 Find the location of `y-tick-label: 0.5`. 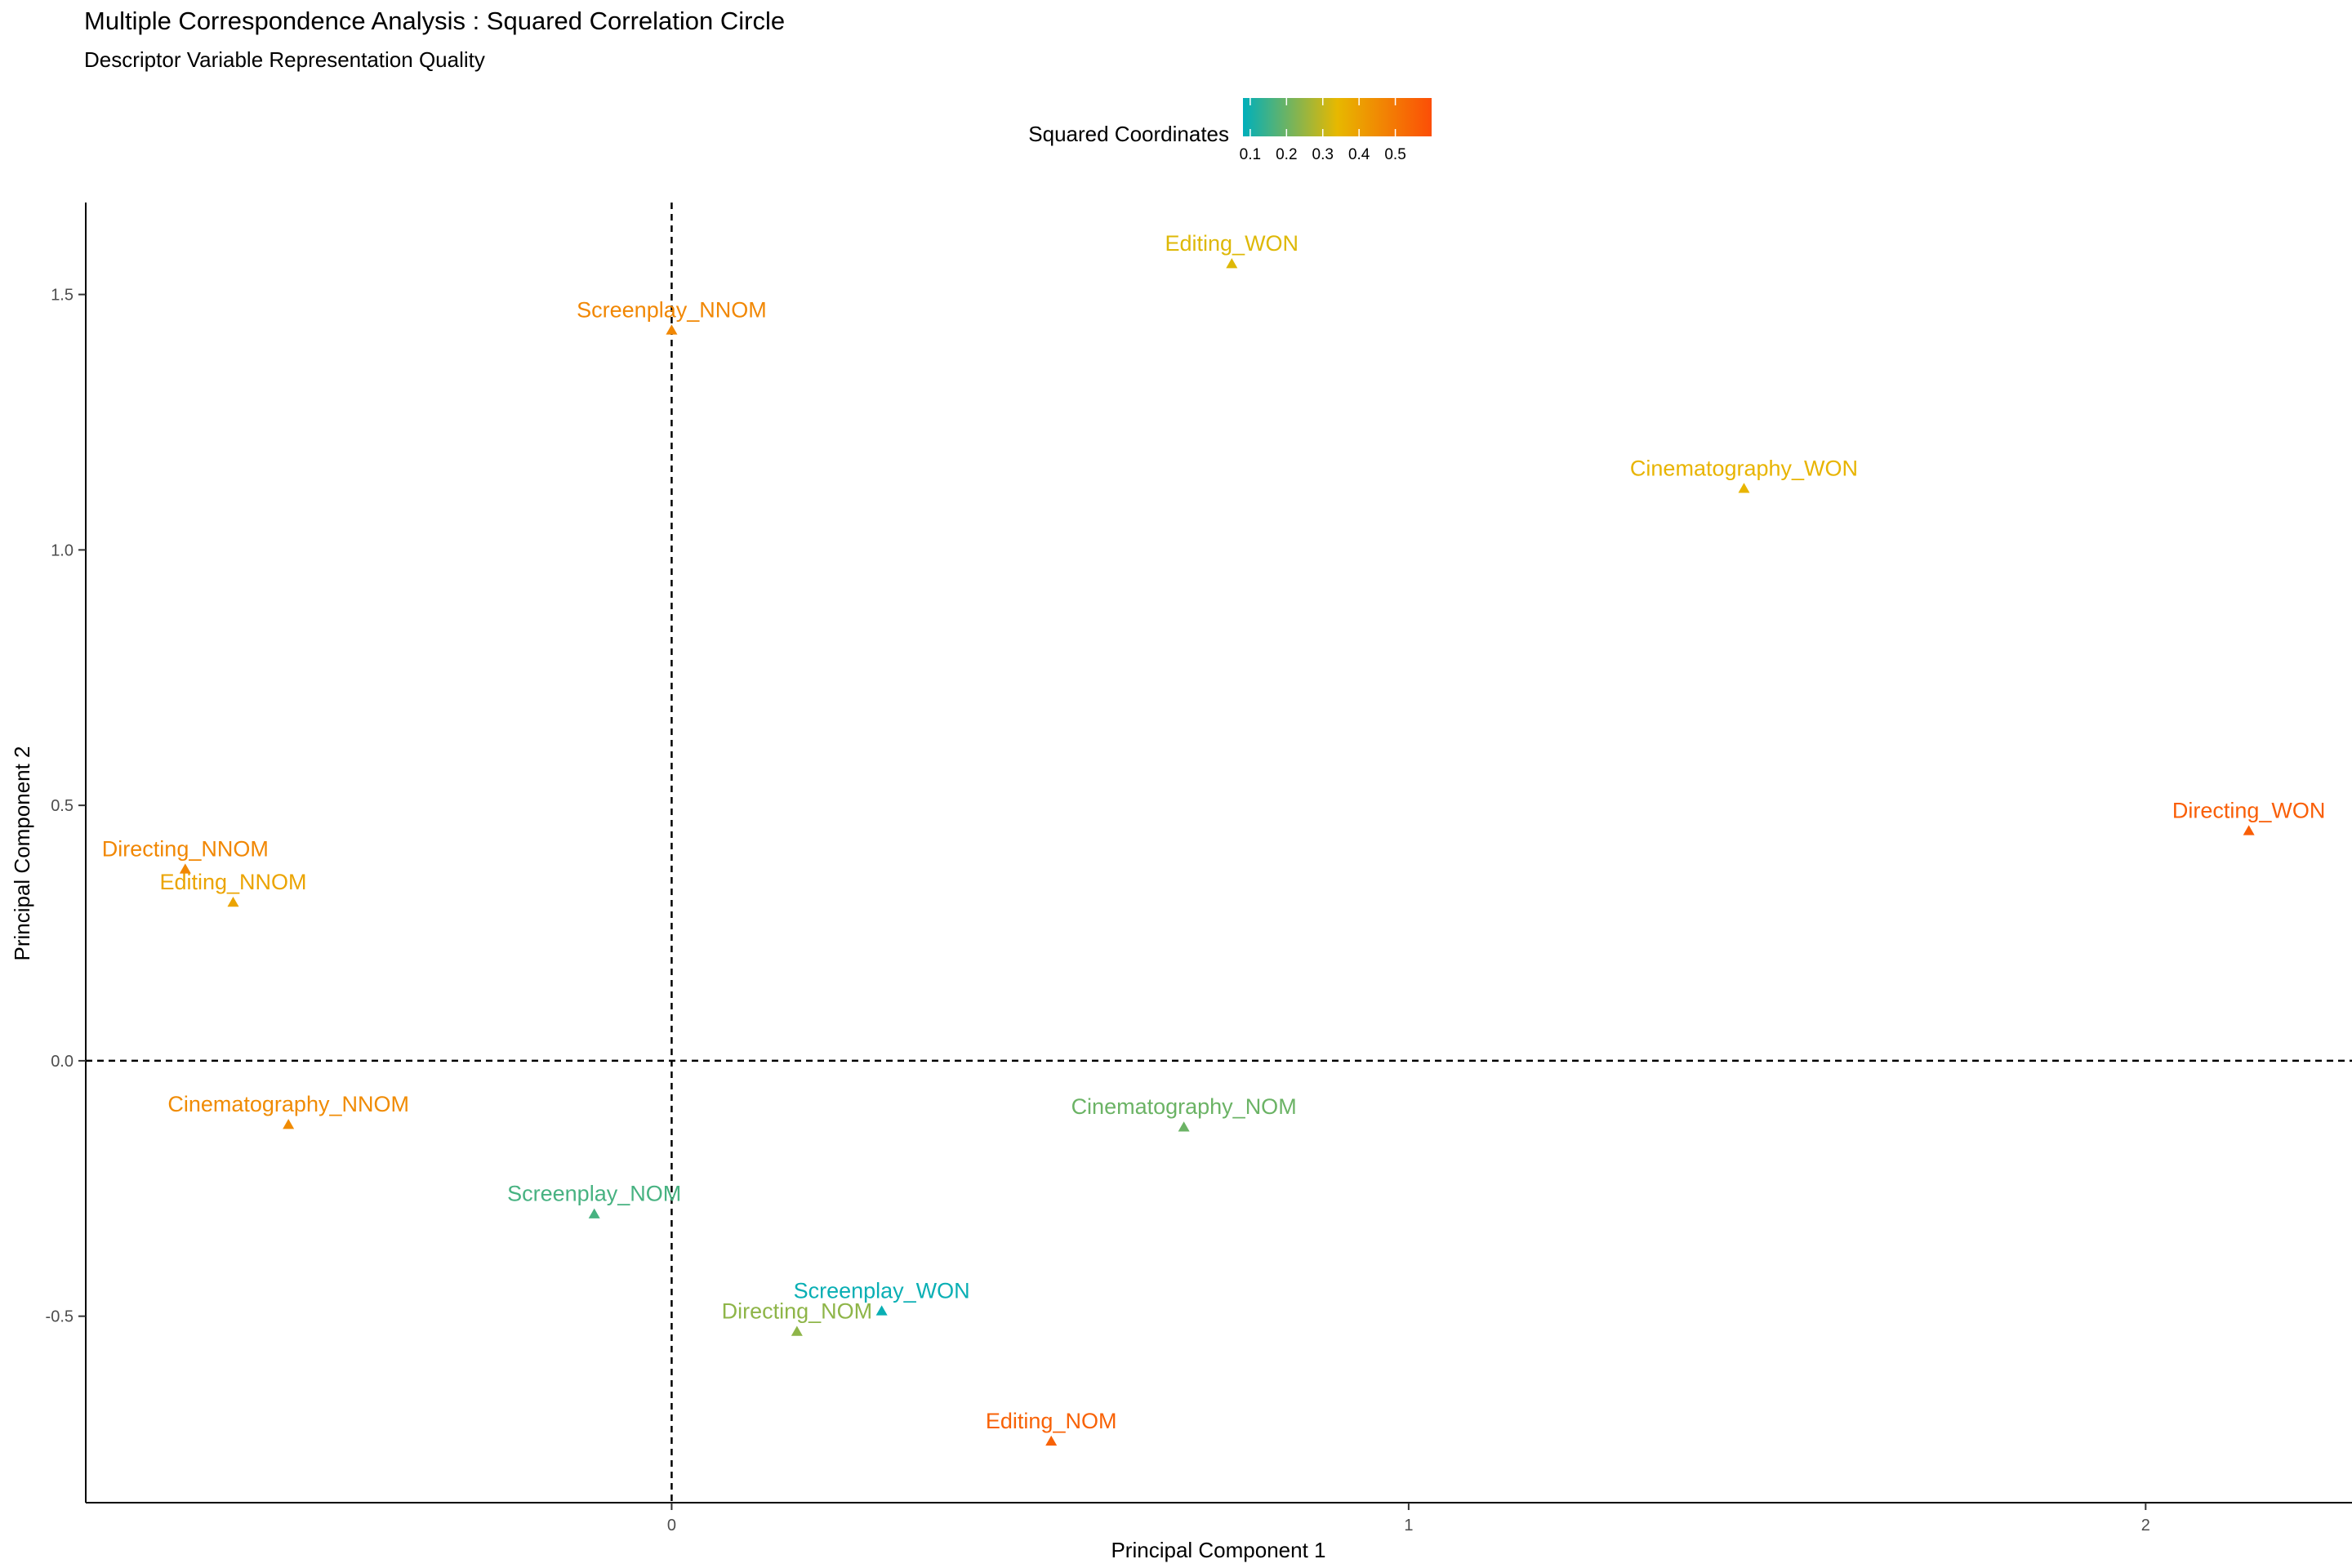

y-tick-label: 0.5 is located at coordinates (63, 806).